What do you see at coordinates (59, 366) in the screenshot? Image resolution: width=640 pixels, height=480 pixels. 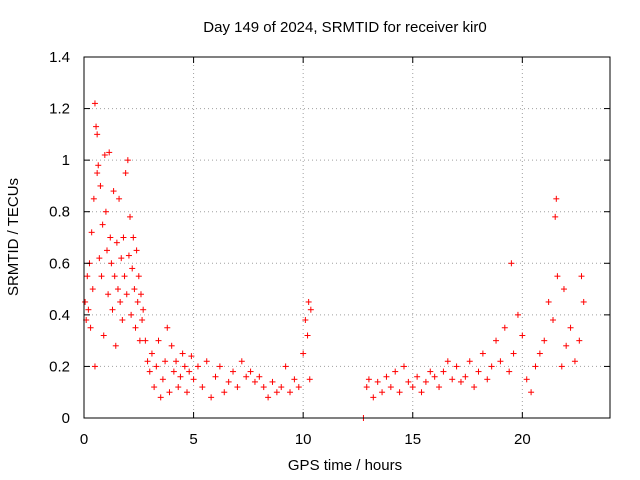 I see `y-tick-label: 0.2` at bounding box center [59, 366].